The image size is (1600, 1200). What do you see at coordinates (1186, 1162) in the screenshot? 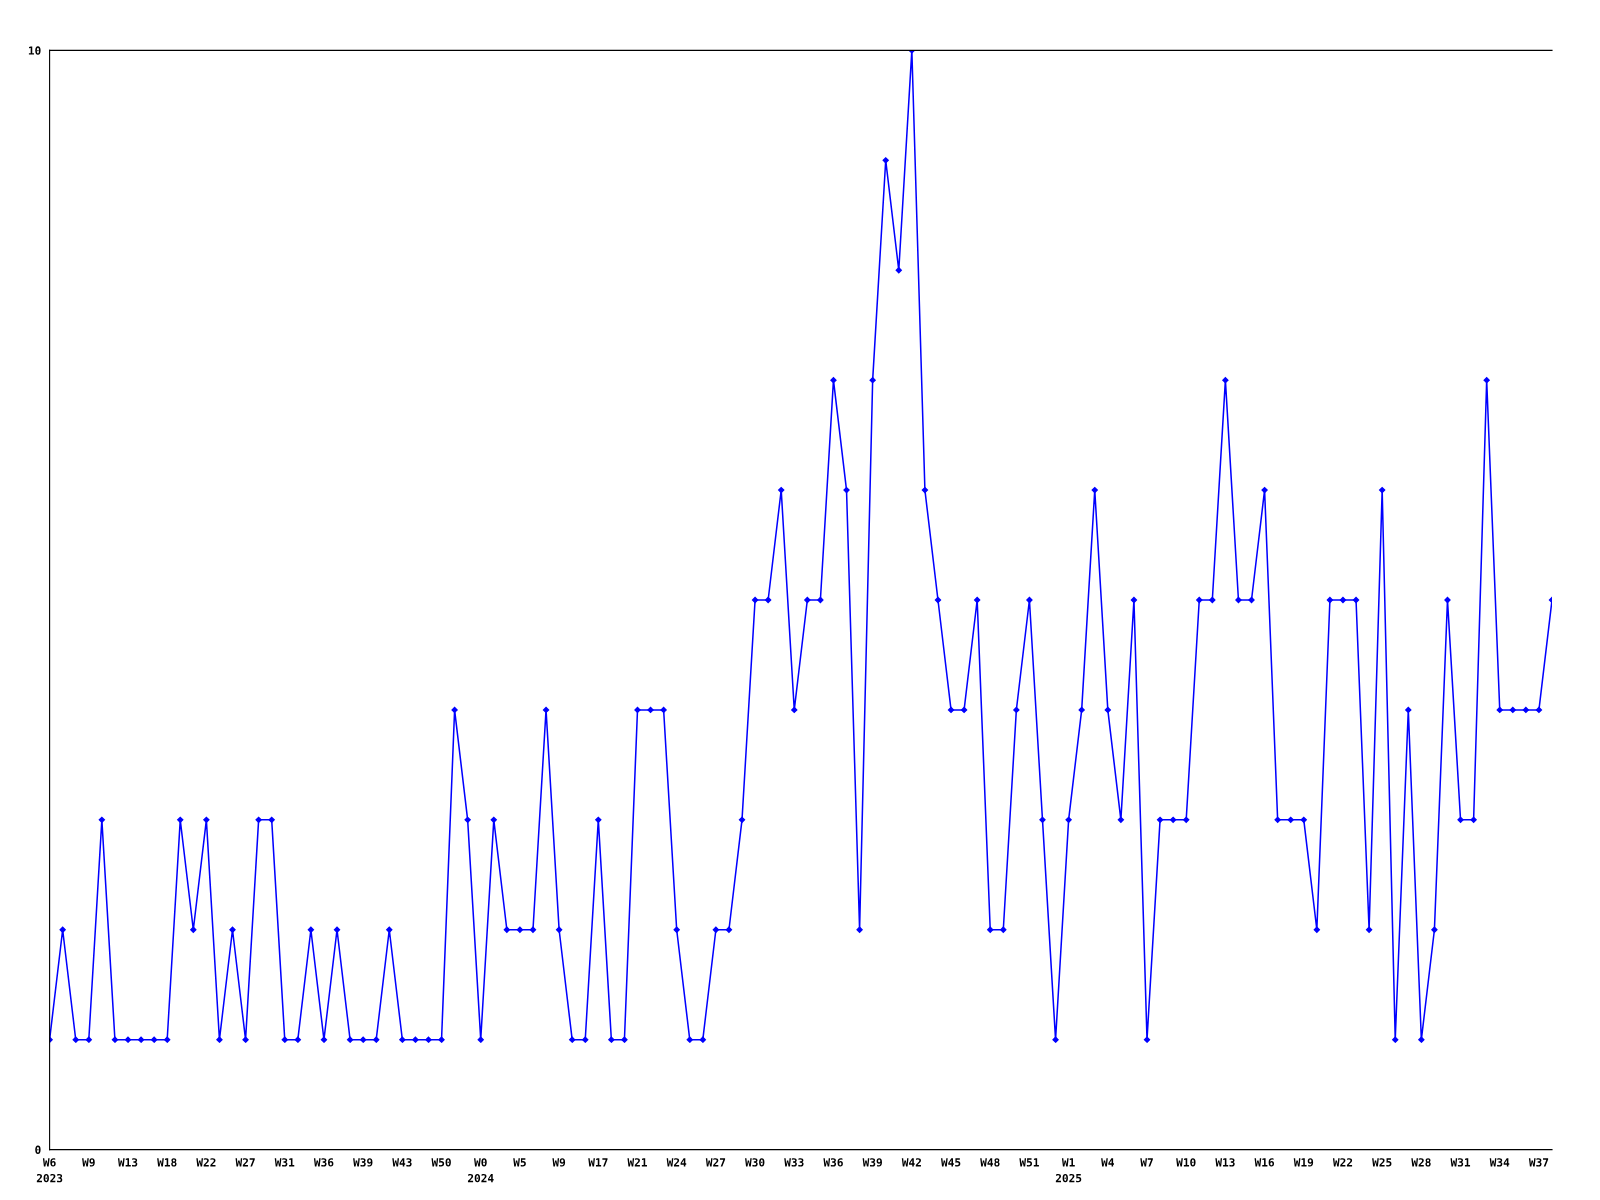
I see `x-tick-label: W10` at bounding box center [1186, 1162].